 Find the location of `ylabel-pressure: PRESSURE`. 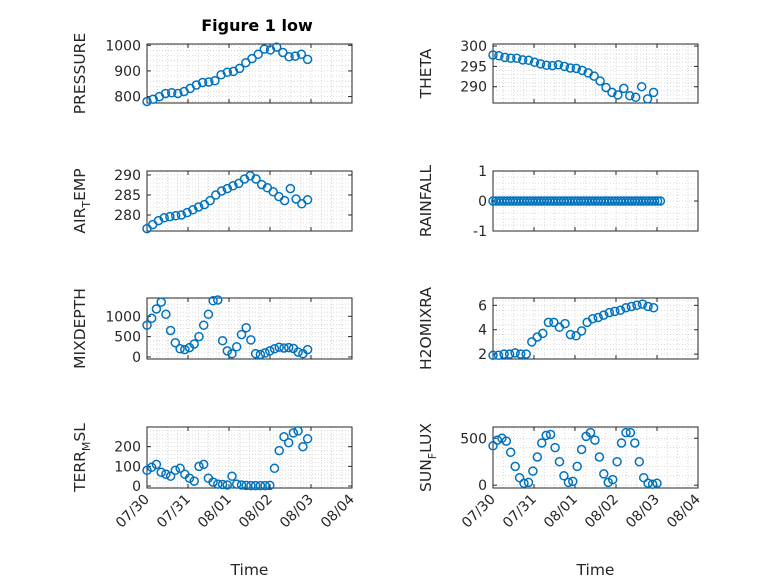

ylabel-pressure: PRESSURE is located at coordinates (80, 74).